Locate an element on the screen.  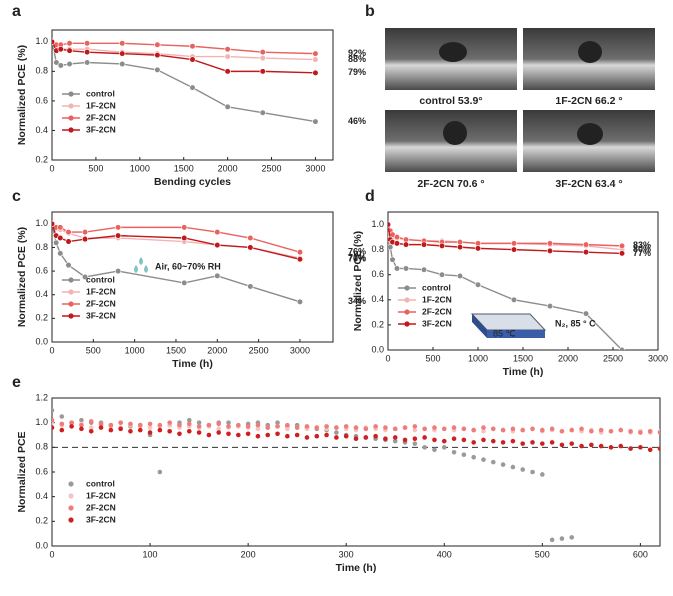
panel-letter: a is located at coordinates (16, 11).